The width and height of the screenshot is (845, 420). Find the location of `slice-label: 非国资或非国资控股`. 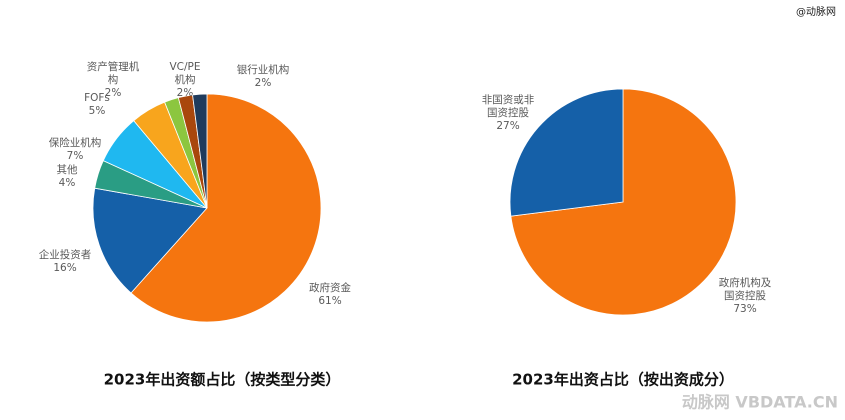

slice-label: 非国资或非国资控股 is located at coordinates (508, 106).